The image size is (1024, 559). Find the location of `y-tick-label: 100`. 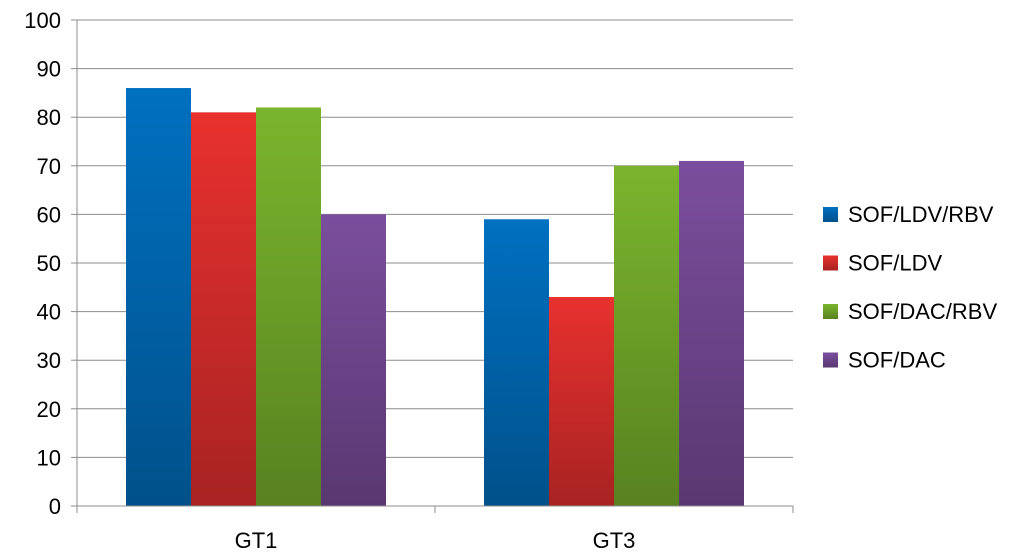

y-tick-label: 100 is located at coordinates (42, 20).